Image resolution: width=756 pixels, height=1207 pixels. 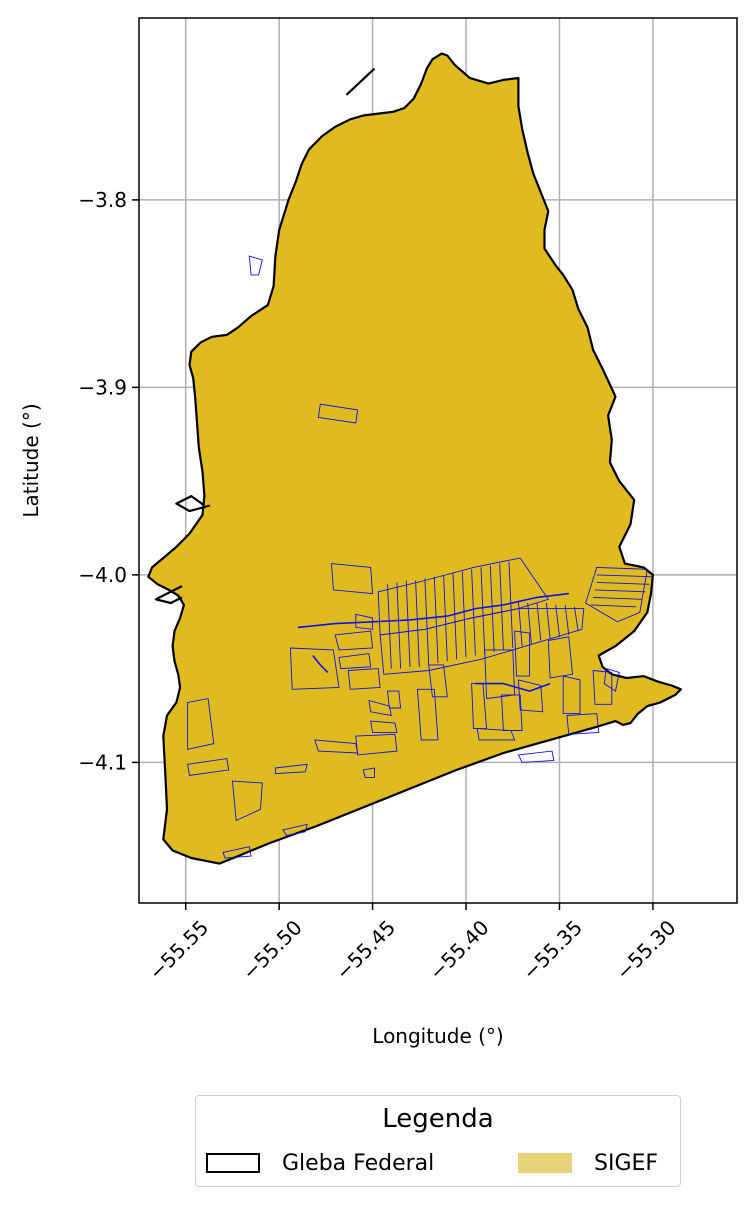 What do you see at coordinates (458, 949) in the screenshot?
I see `x-tick-label-3: −55.40` at bounding box center [458, 949].